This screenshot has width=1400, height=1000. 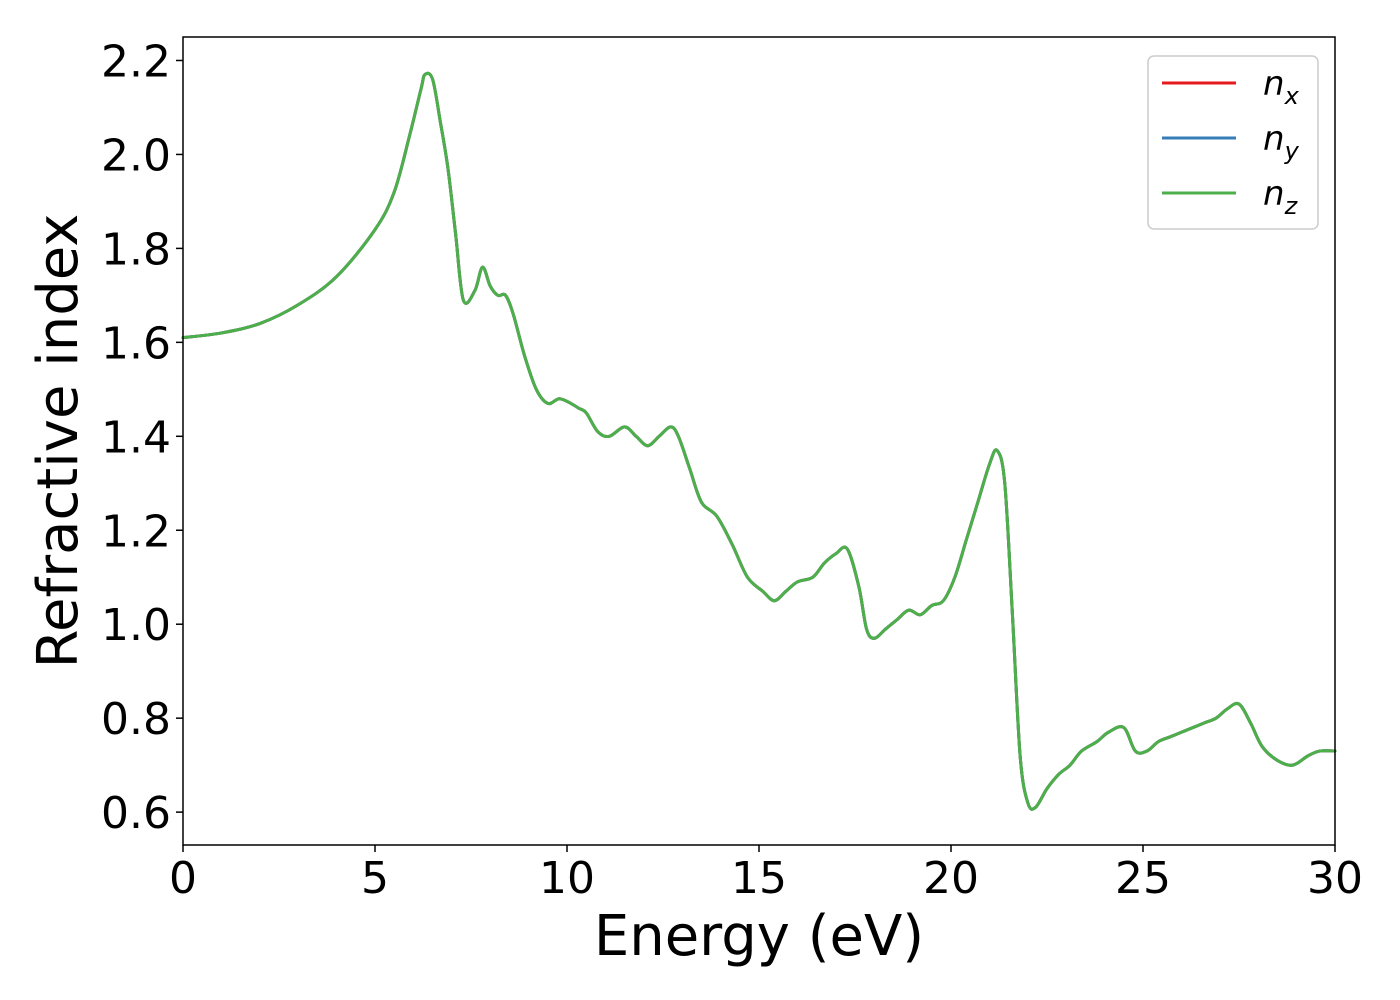 I want to click on legend-subscript: x, so click(x=1292, y=96).